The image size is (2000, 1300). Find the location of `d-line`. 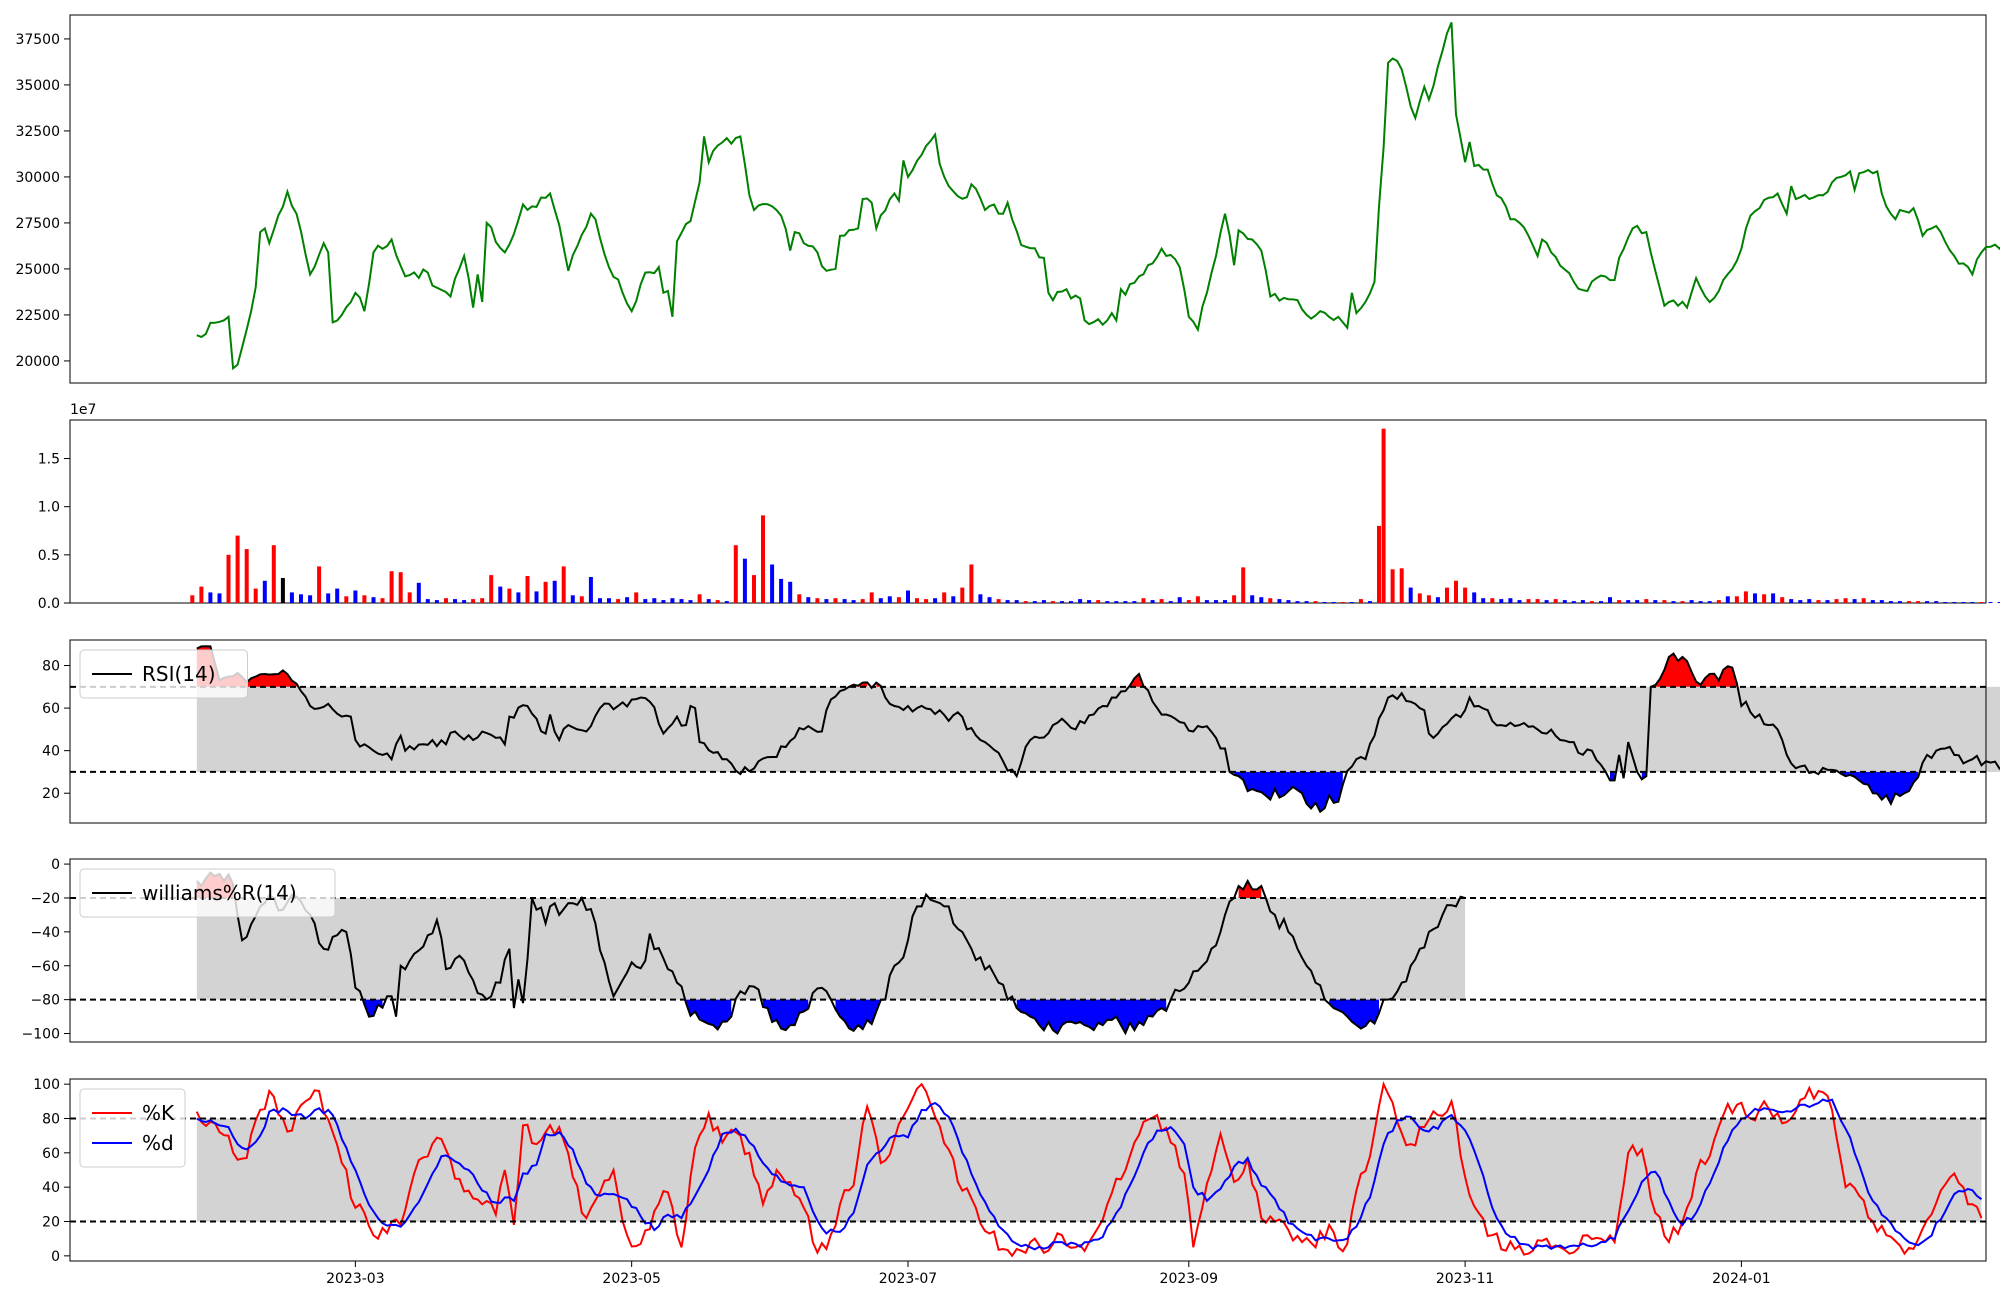

d-line is located at coordinates (1089, 1174).